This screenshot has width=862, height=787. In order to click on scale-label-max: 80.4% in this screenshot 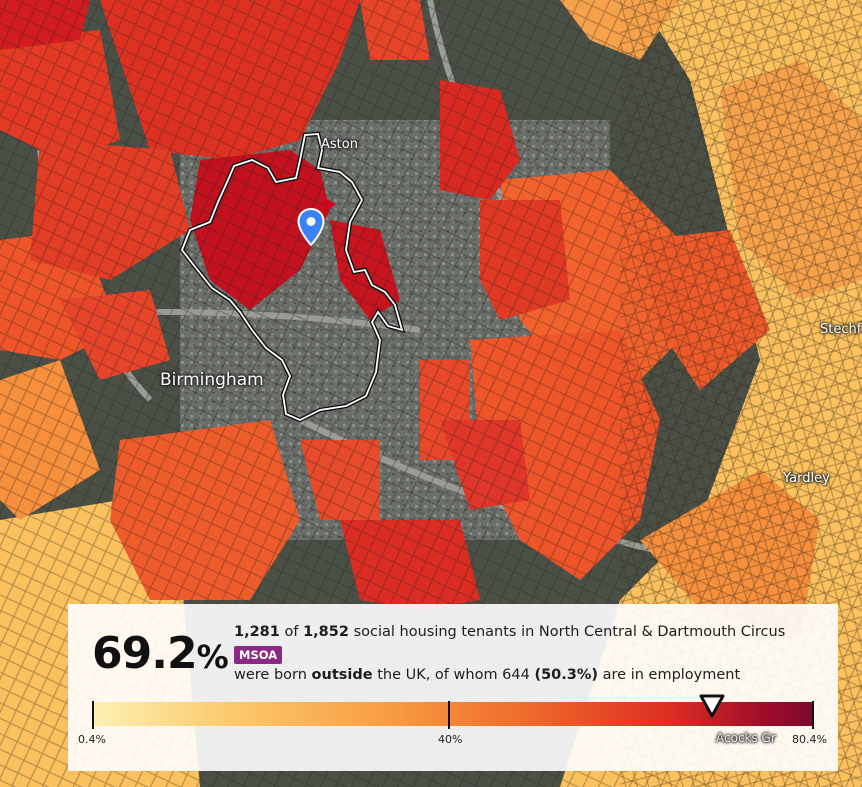, I will do `click(809, 739)`.